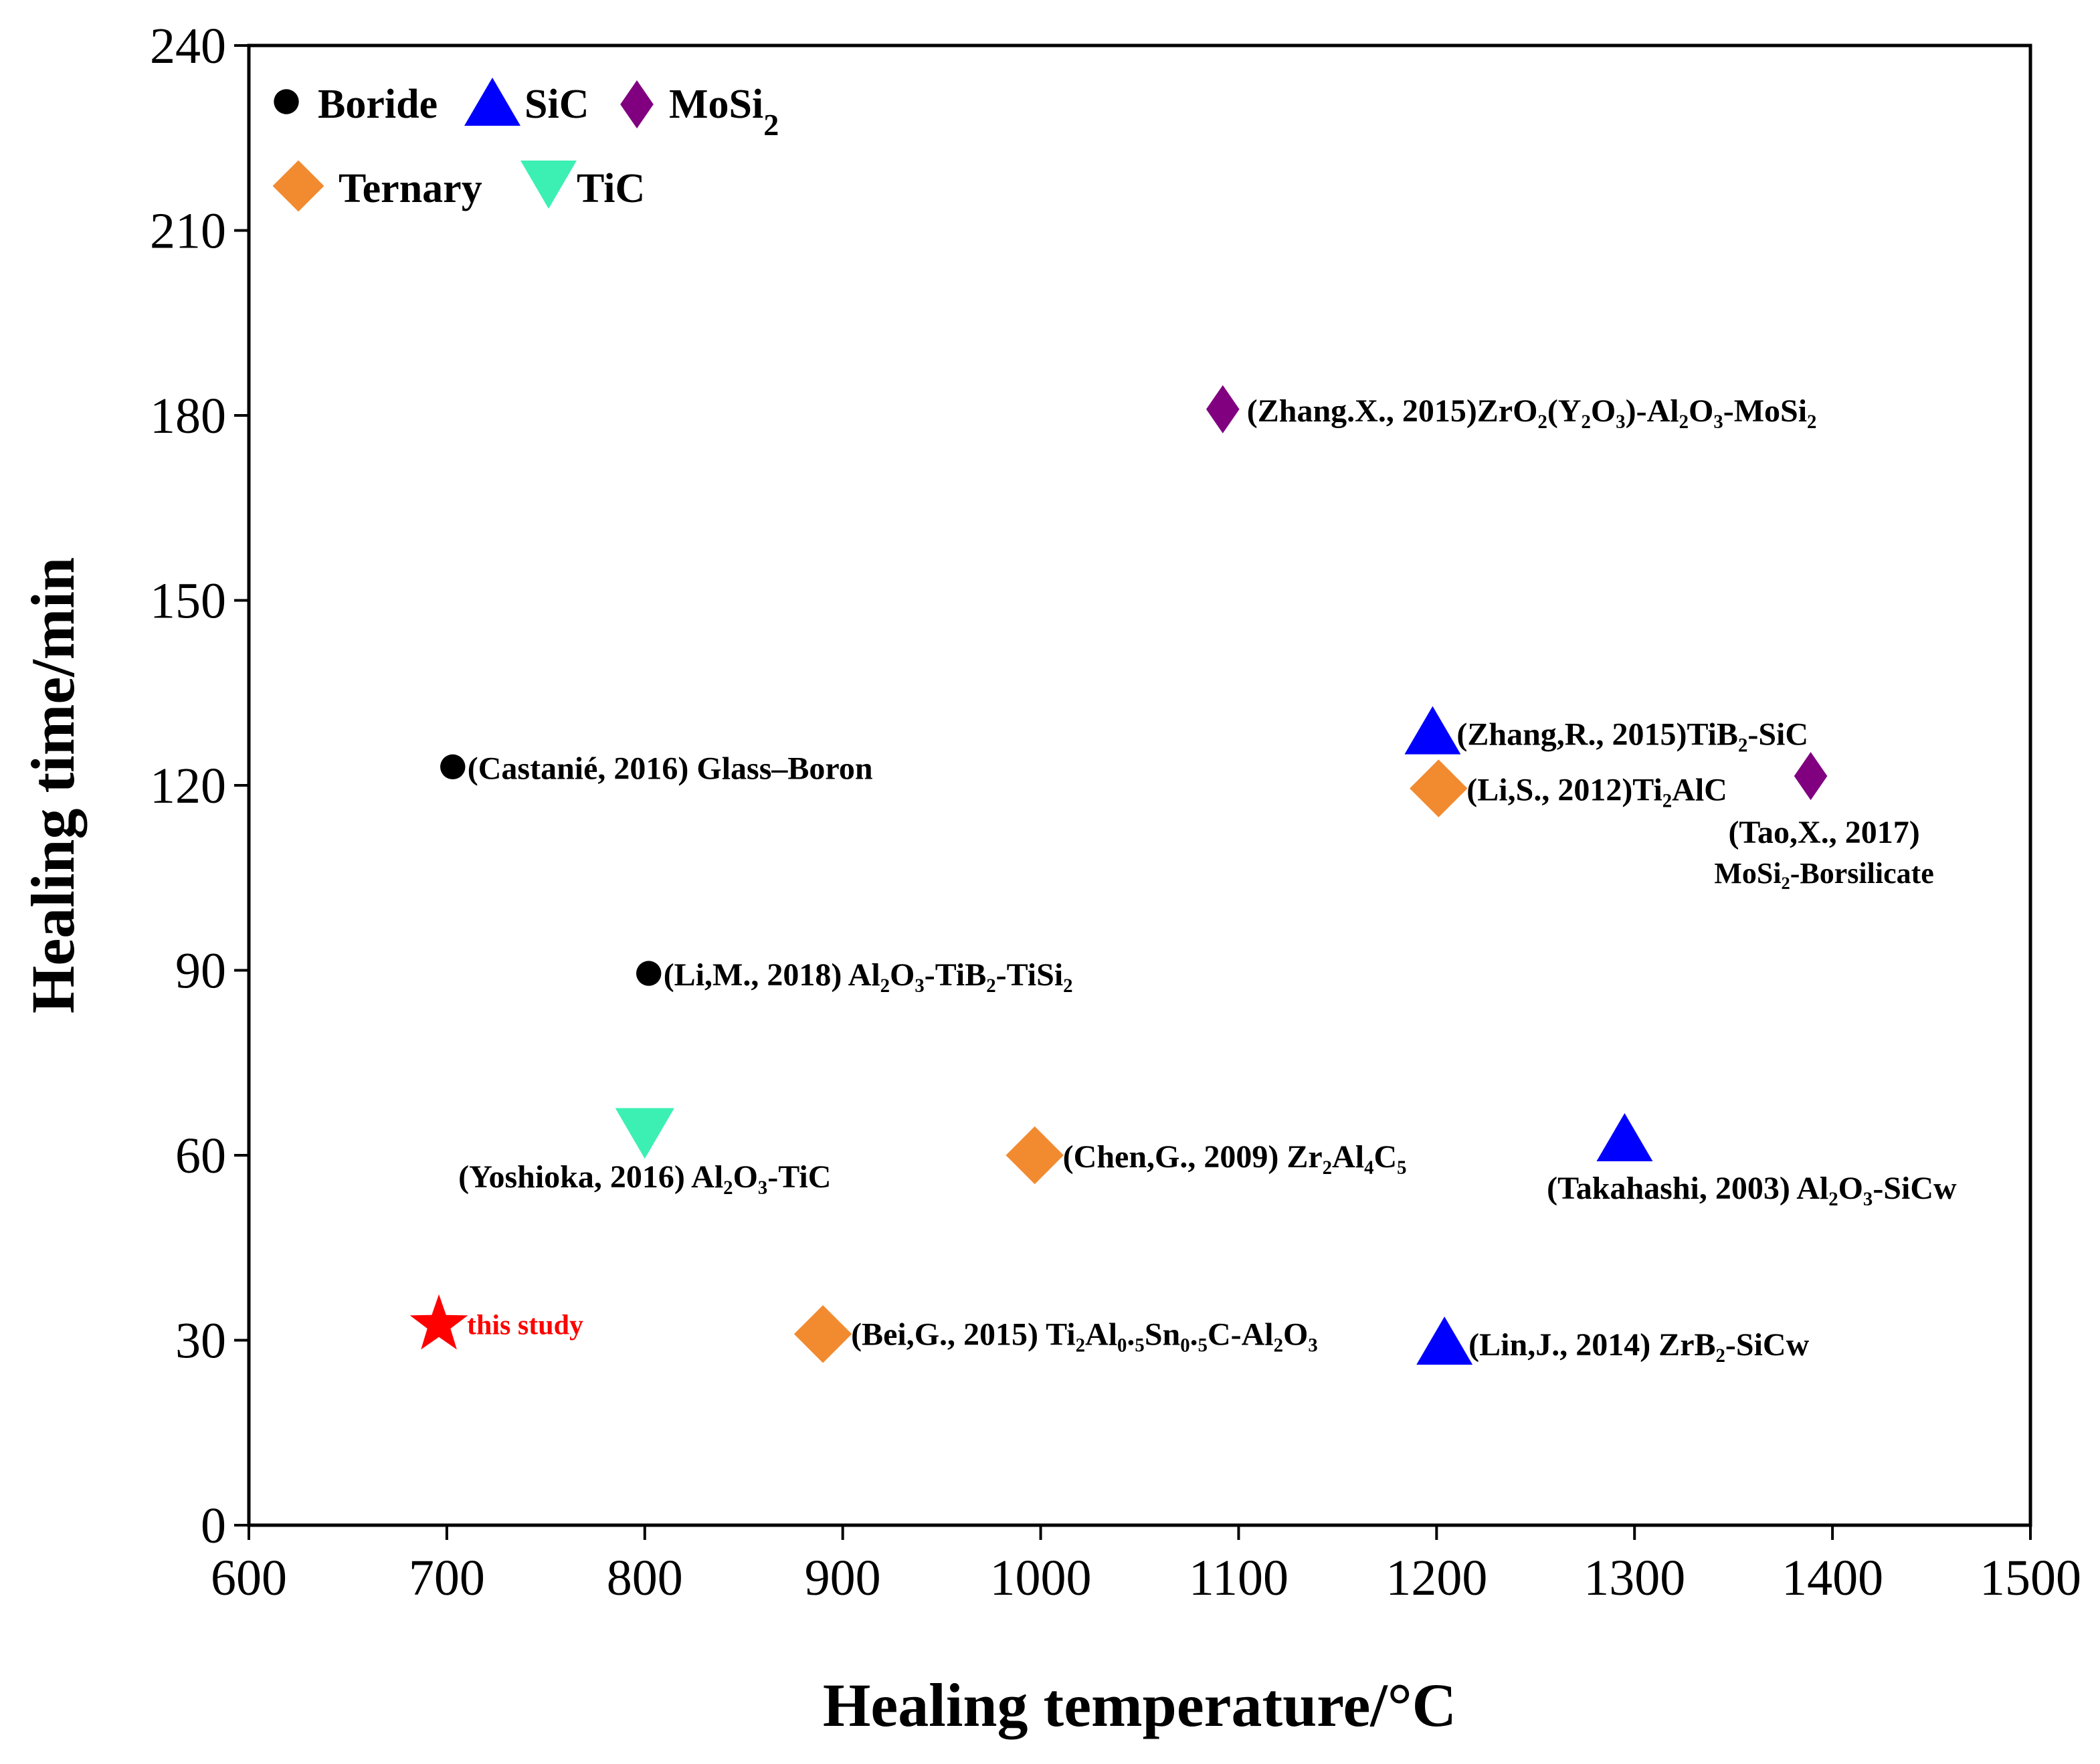 The height and width of the screenshot is (1764, 2100). Describe the element at coordinates (525, 145) in the screenshot. I see `legend: Boride SiC MoSi2 Ternary TiC` at that location.